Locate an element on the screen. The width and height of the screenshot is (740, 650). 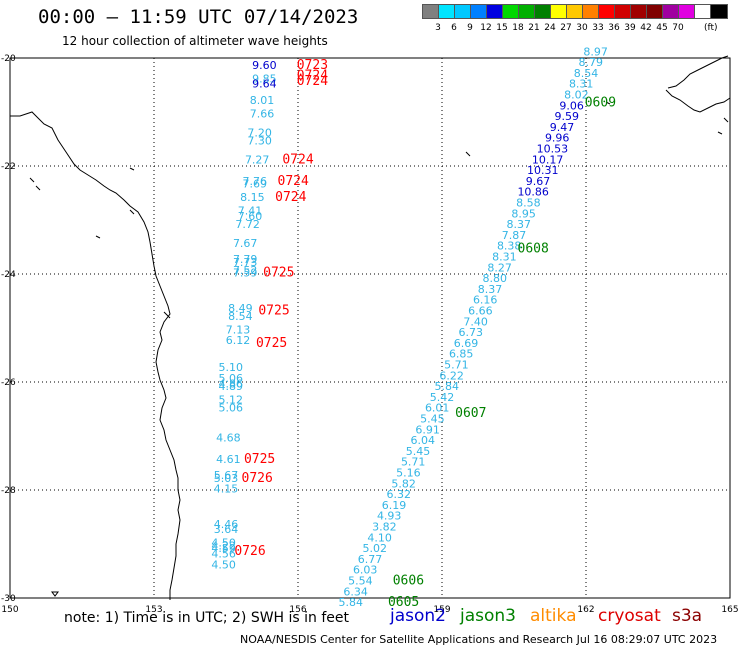
wave-height-label: 6.16 is located at coordinates (485, 300).